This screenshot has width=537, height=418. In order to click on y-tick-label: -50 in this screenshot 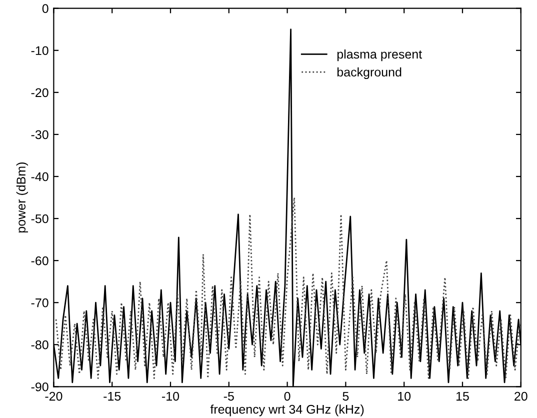, I will do `click(39, 219)`.